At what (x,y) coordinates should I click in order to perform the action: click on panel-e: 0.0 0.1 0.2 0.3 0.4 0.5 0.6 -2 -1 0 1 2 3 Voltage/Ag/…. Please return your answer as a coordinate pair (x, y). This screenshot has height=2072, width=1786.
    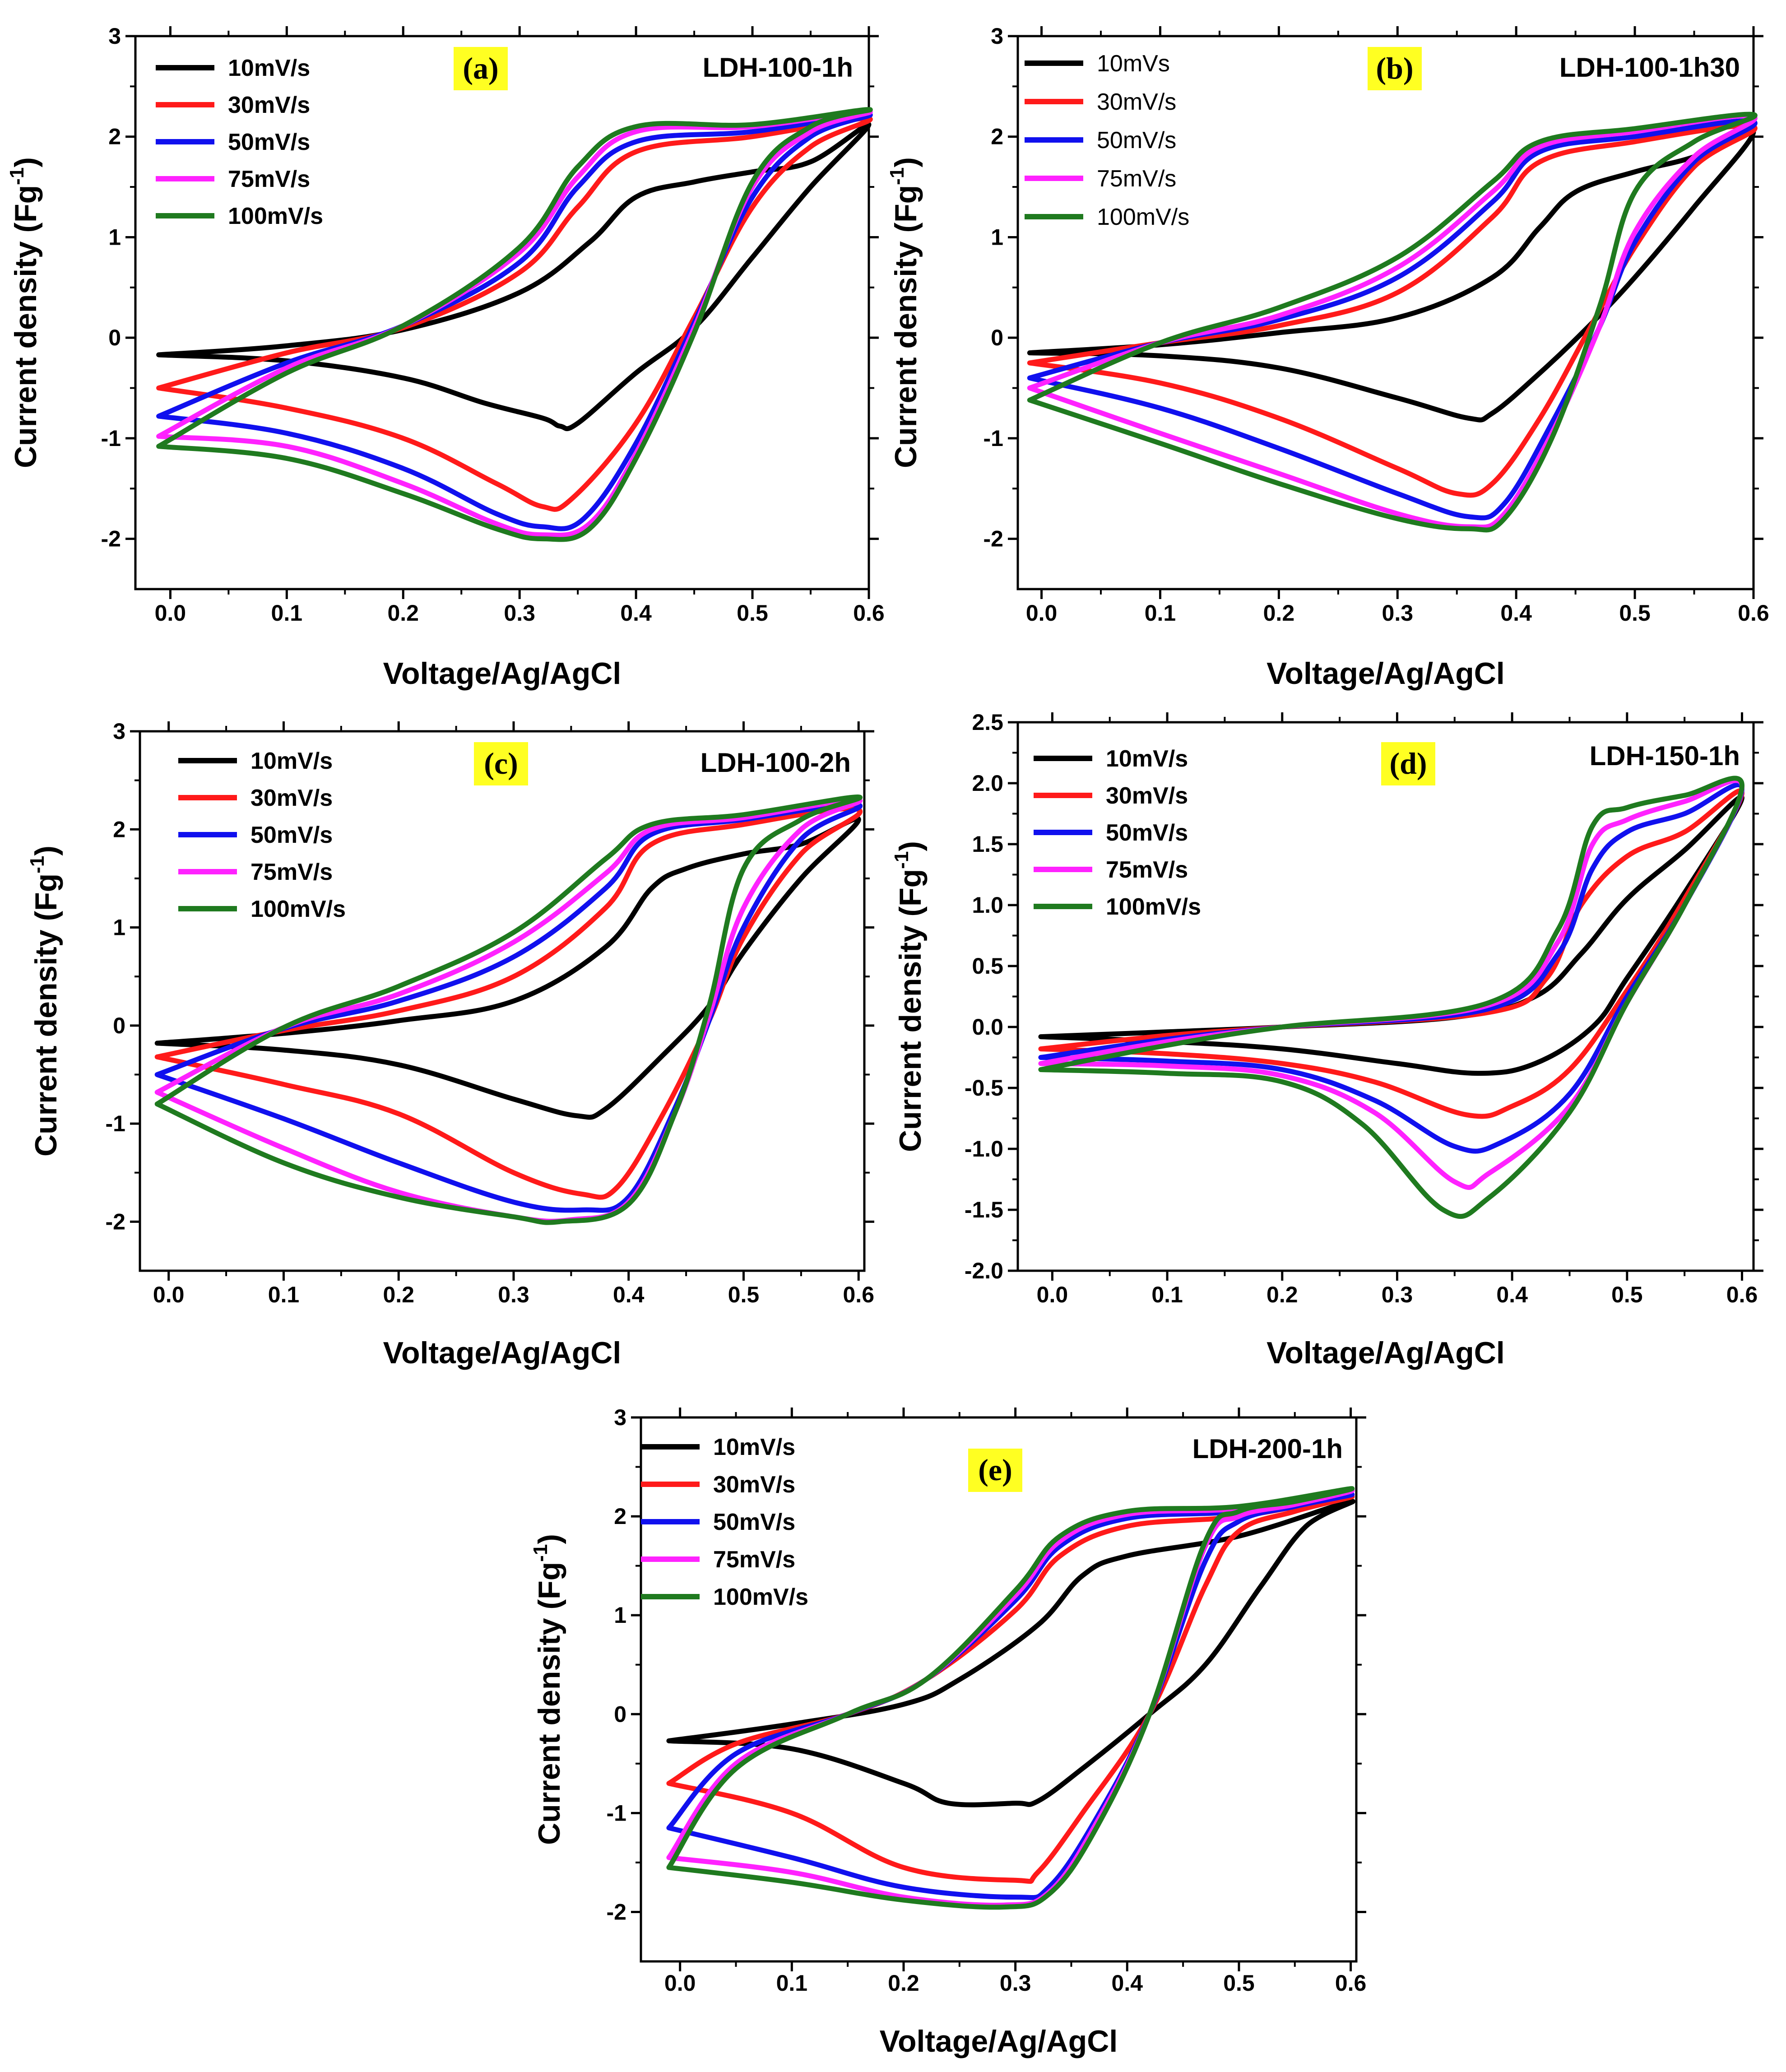
    Looking at the image, I should click on (947, 1731).